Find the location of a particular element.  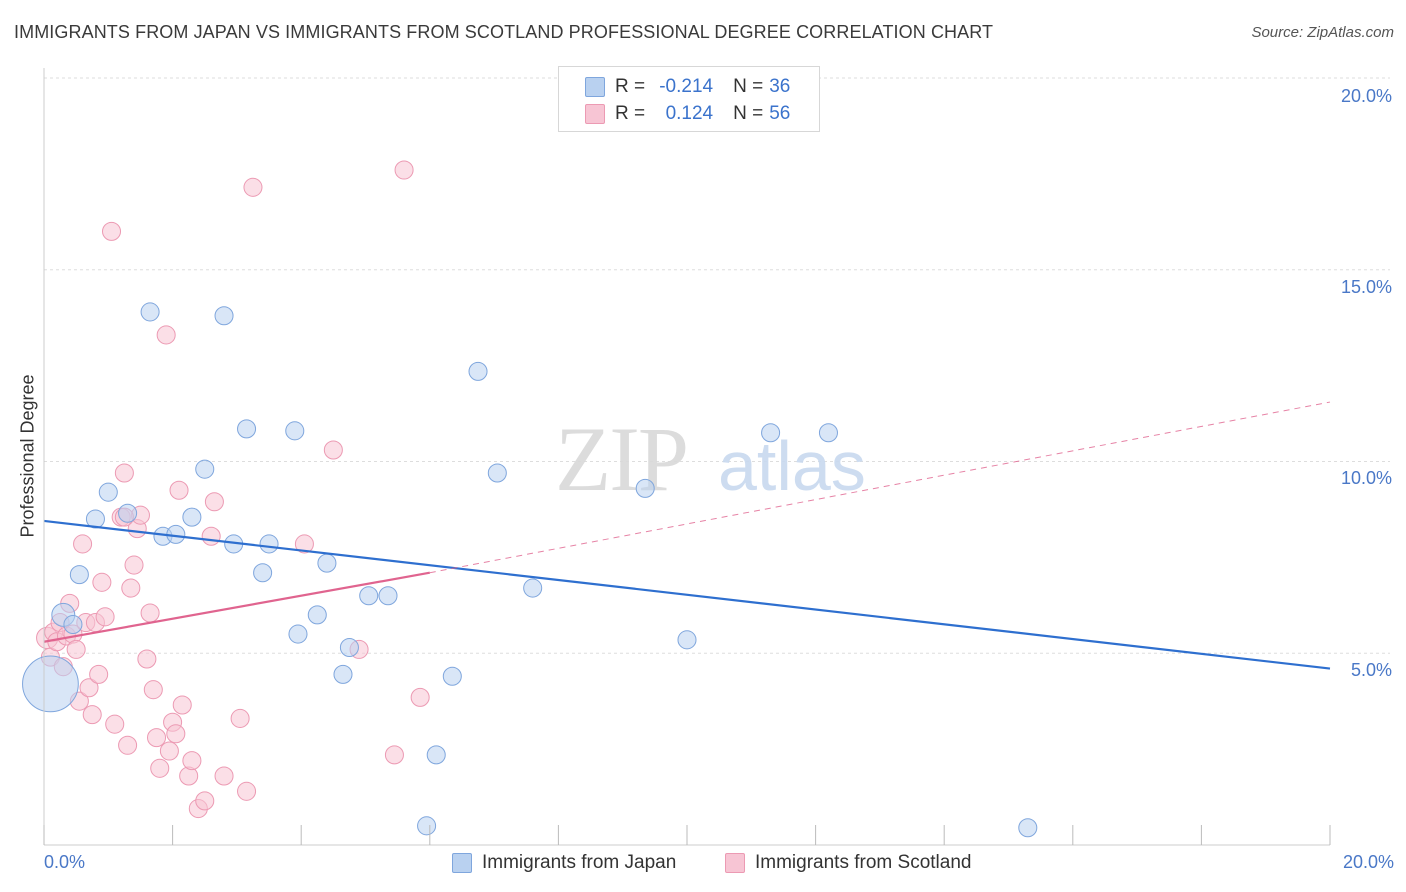

y-tick-label-20: 20.0% is located at coordinates (1366, 96).